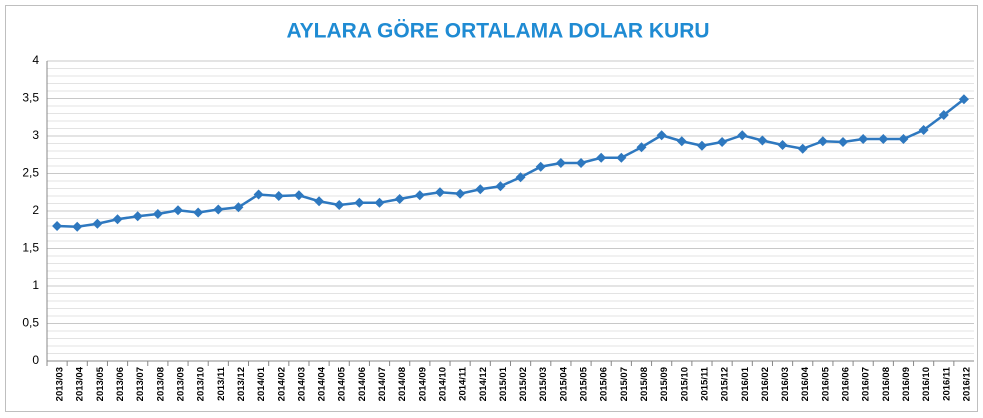  What do you see at coordinates (866, 384) in the screenshot?
I see `x-tick-label: 2016/07` at bounding box center [866, 384].